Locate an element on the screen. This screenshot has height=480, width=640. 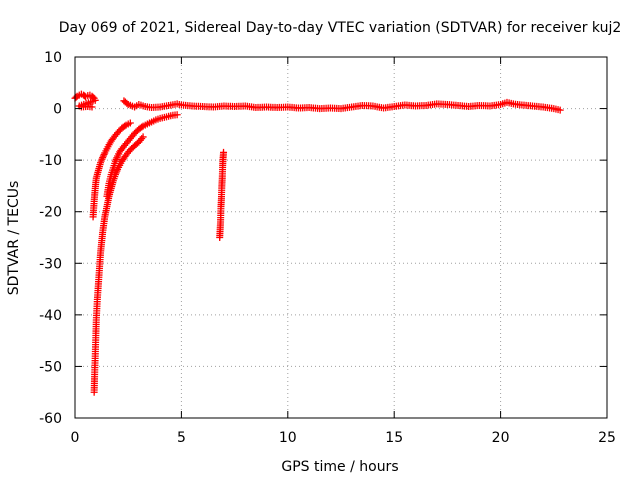
x-tick-label: 15 is located at coordinates (394, 438).